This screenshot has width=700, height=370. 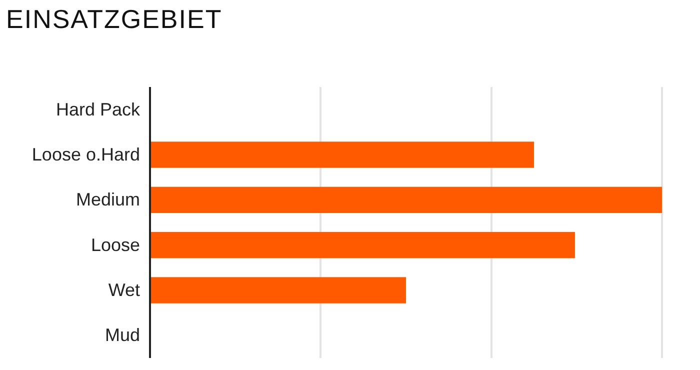 I want to click on y-tick-label: Wet, so click(x=124, y=290).